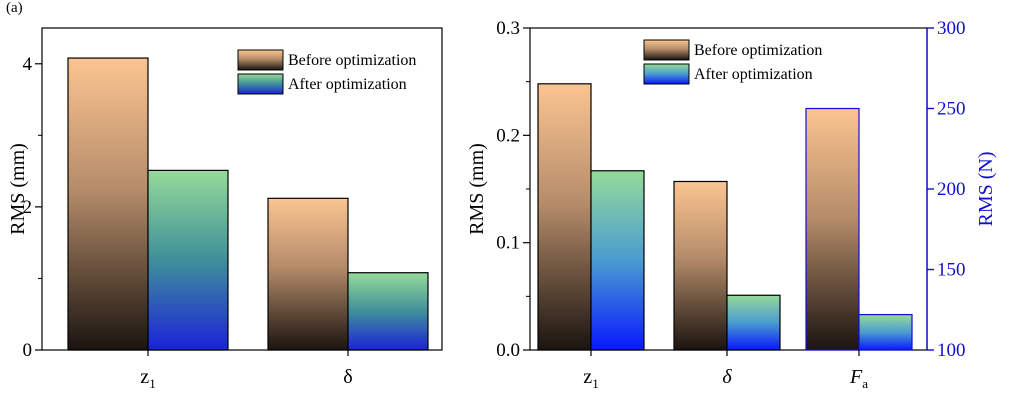 The image size is (1013, 405). Describe the element at coordinates (758, 50) in the screenshot. I see `legend-label-b-0: Before optimization` at that location.